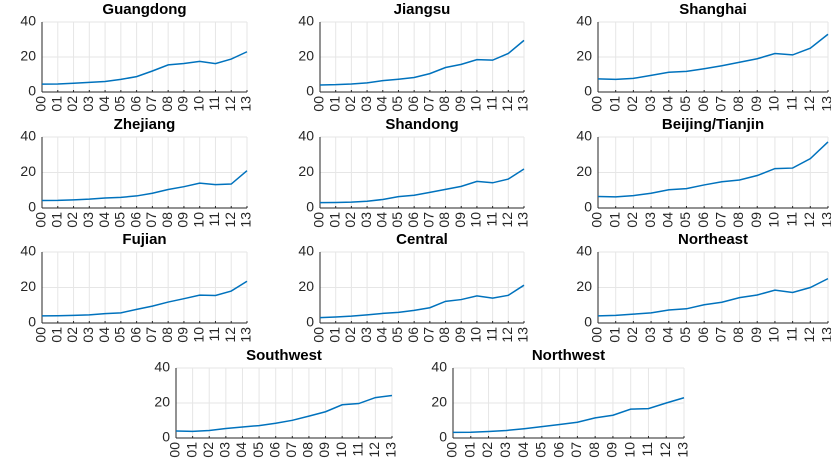 The height and width of the screenshot is (464, 831). I want to click on chart-title: Fujian, so click(144, 239).